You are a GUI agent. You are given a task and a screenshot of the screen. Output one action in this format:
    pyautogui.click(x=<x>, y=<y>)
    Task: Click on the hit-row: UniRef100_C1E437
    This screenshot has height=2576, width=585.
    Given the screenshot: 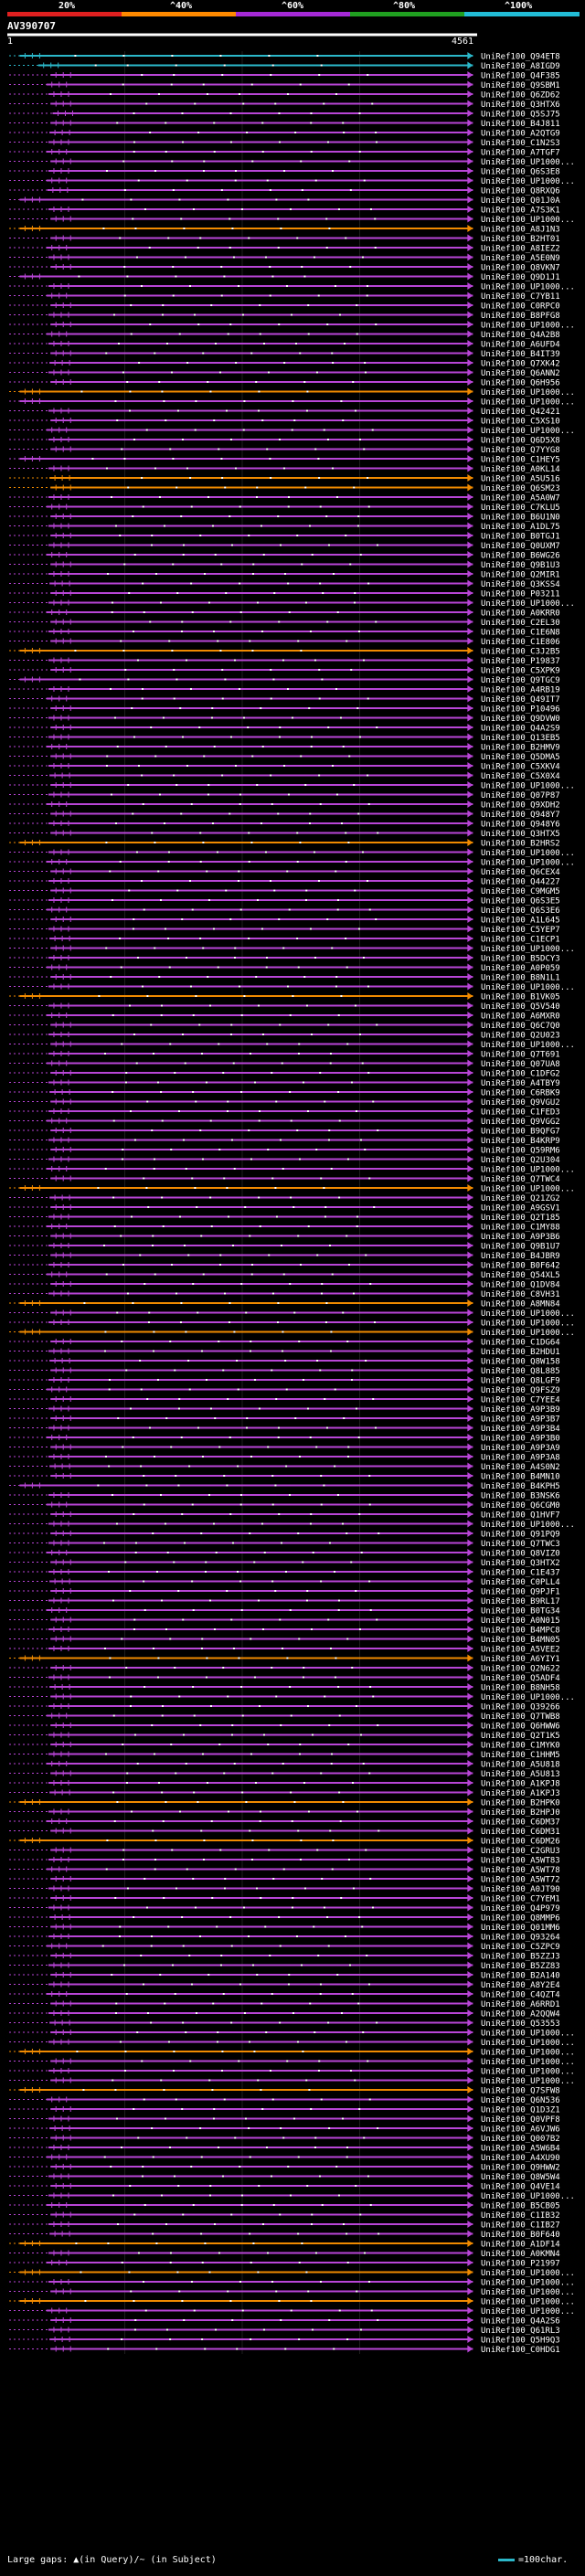 What is the action you would take?
    pyautogui.click(x=284, y=1573)
    